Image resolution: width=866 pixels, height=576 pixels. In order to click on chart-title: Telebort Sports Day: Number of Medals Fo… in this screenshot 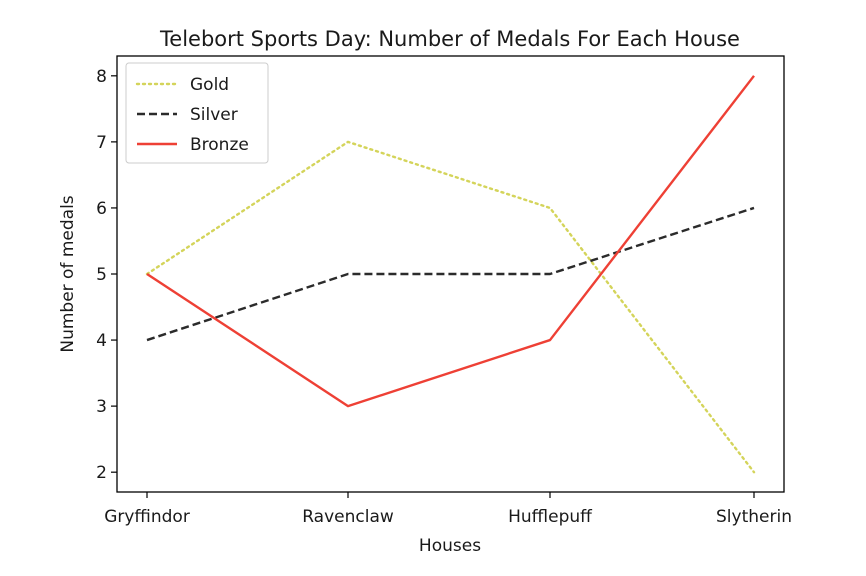, I will do `click(449, 39)`.